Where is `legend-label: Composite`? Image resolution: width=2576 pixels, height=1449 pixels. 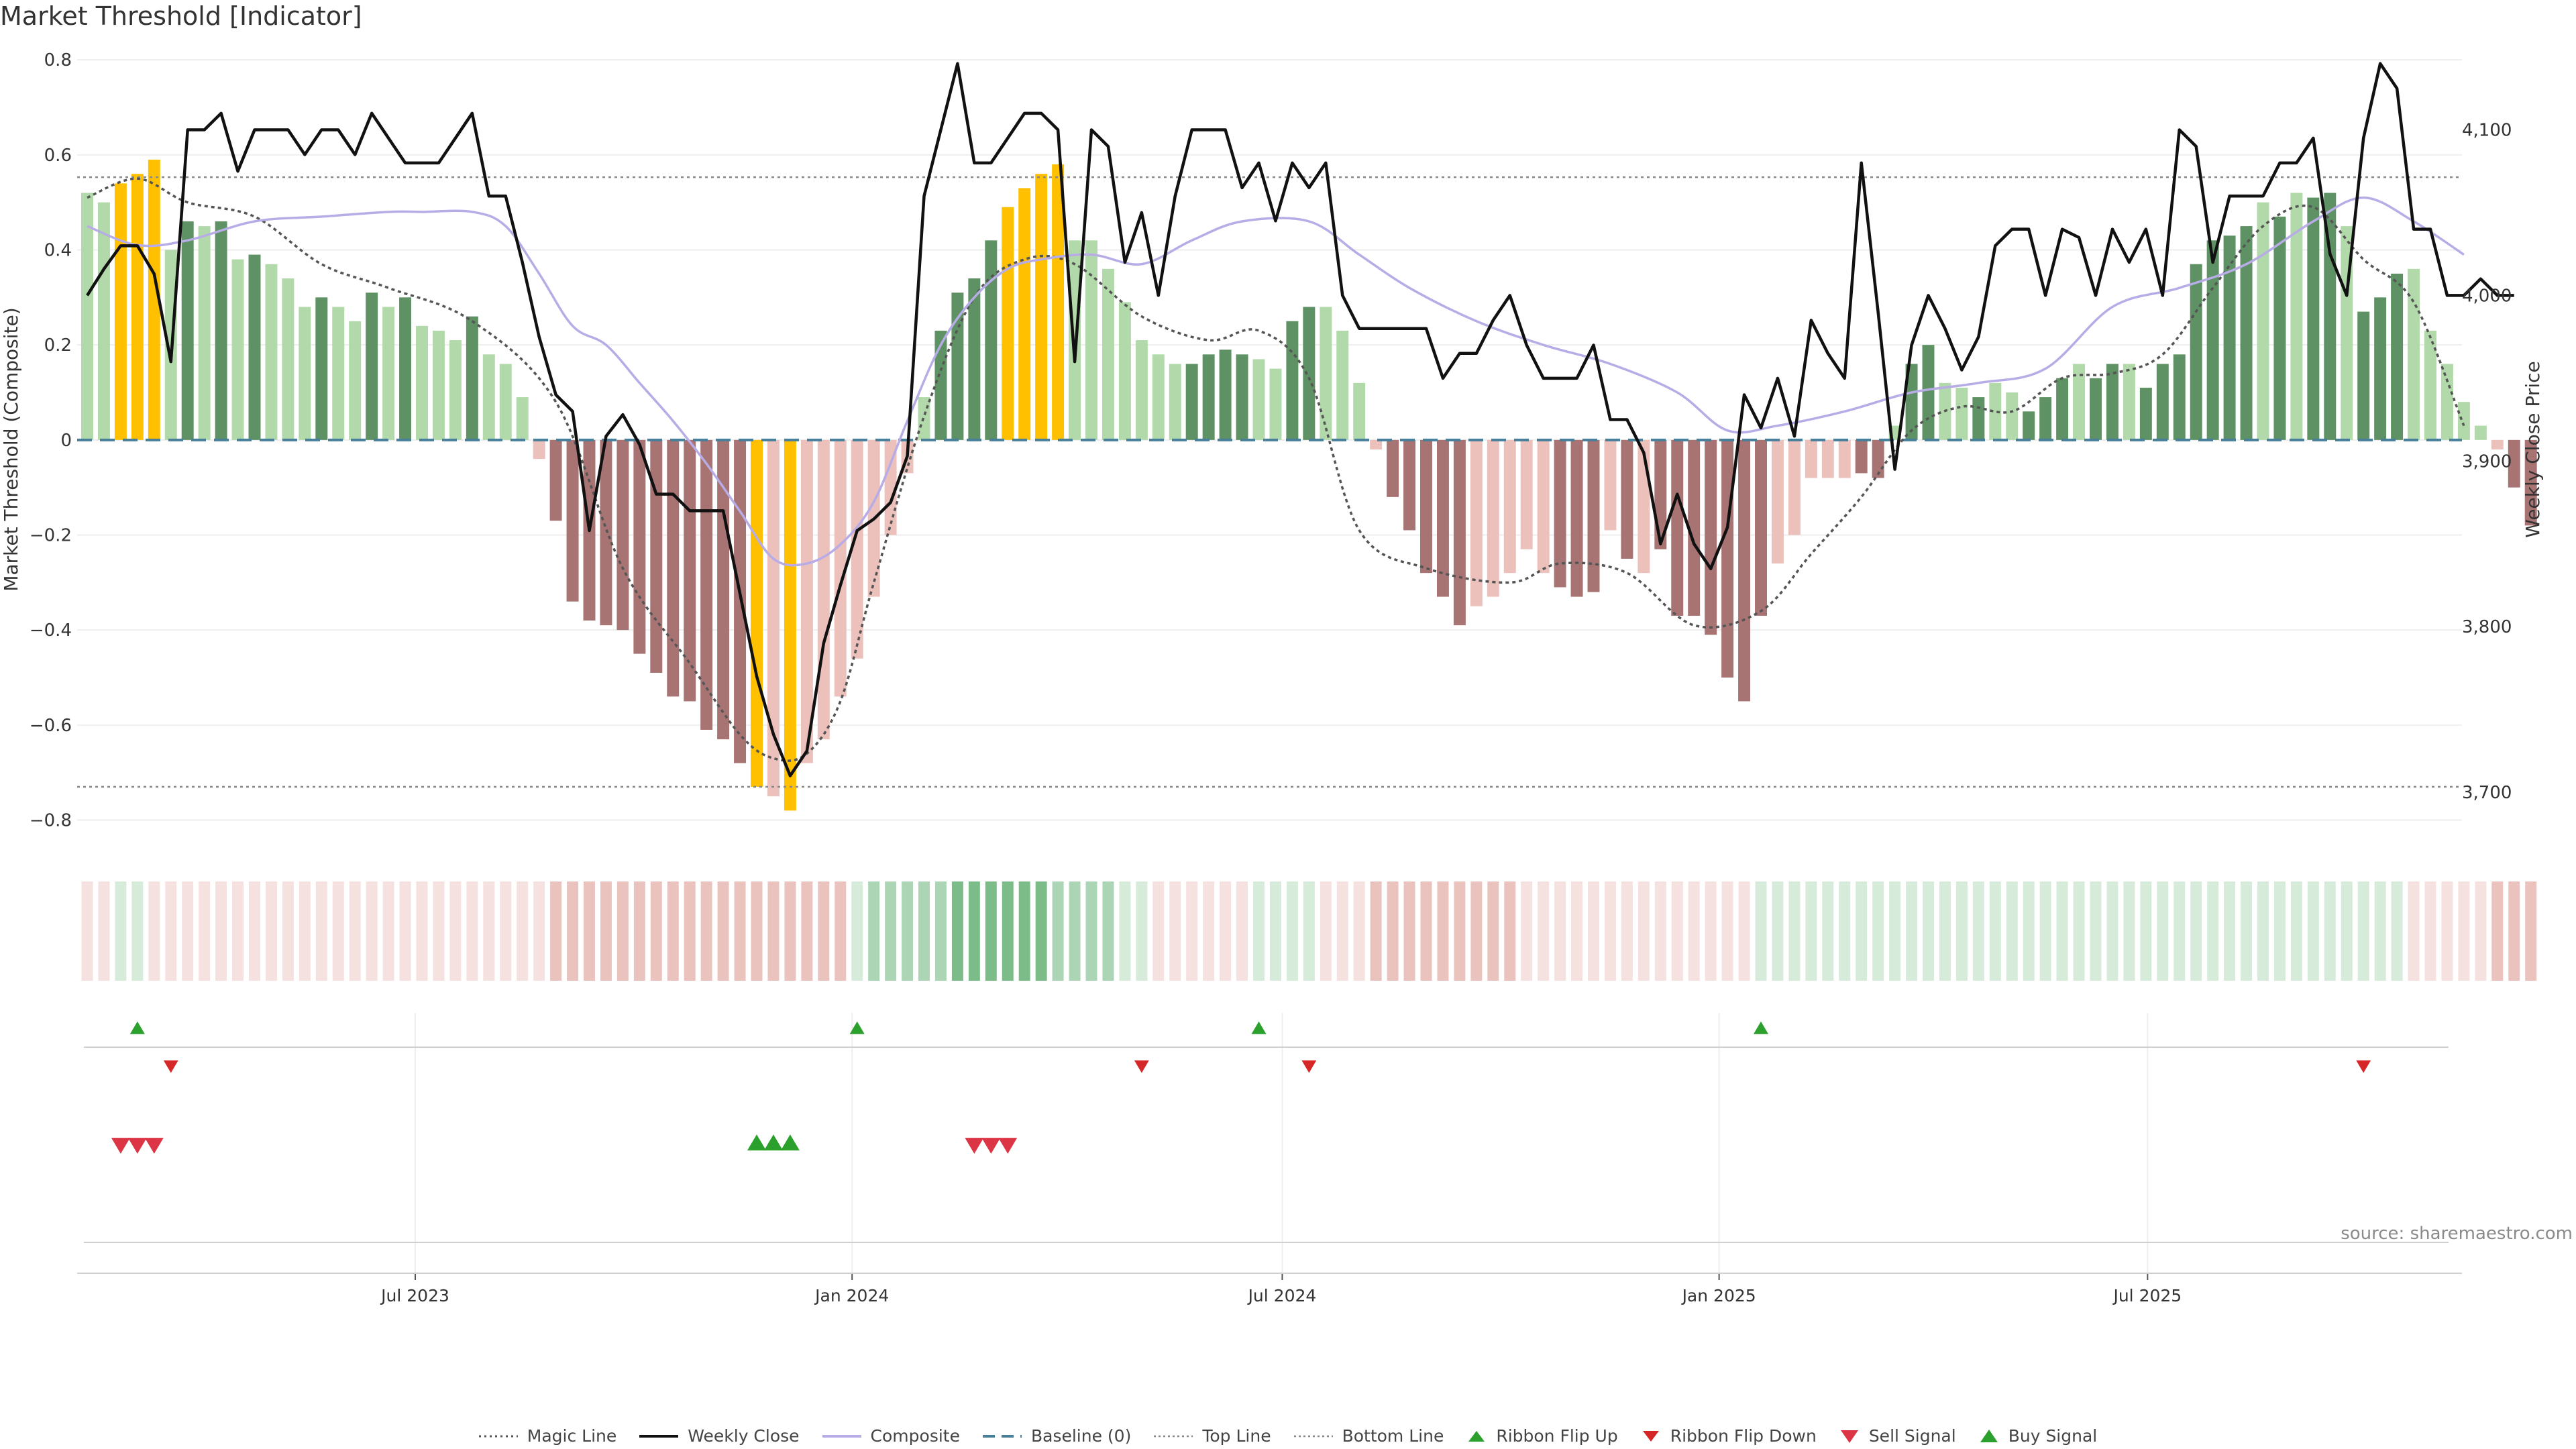
legend-label: Composite is located at coordinates (915, 1436).